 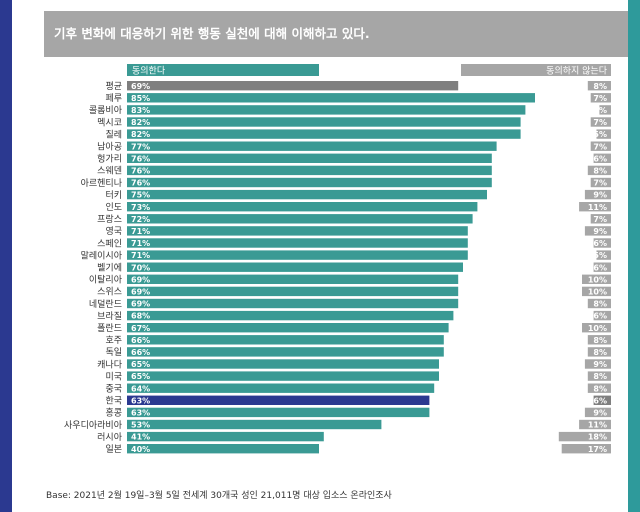 I want to click on legend-agree-swatch, so click(x=223, y=70).